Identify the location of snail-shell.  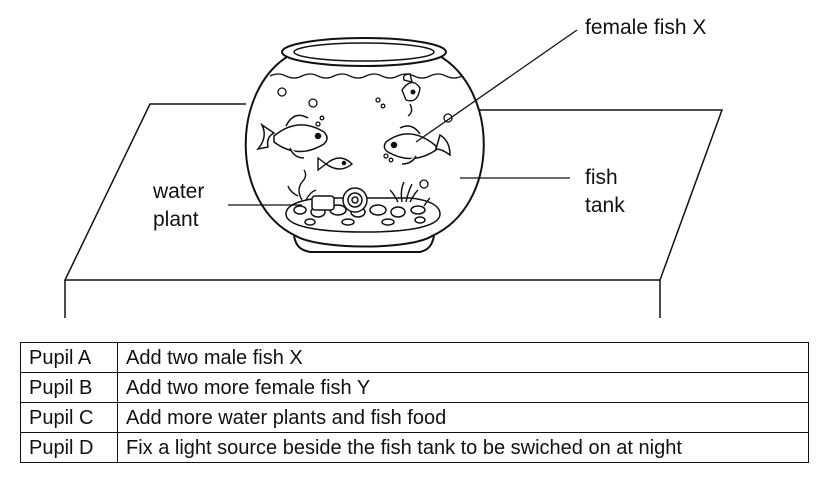
(355, 200).